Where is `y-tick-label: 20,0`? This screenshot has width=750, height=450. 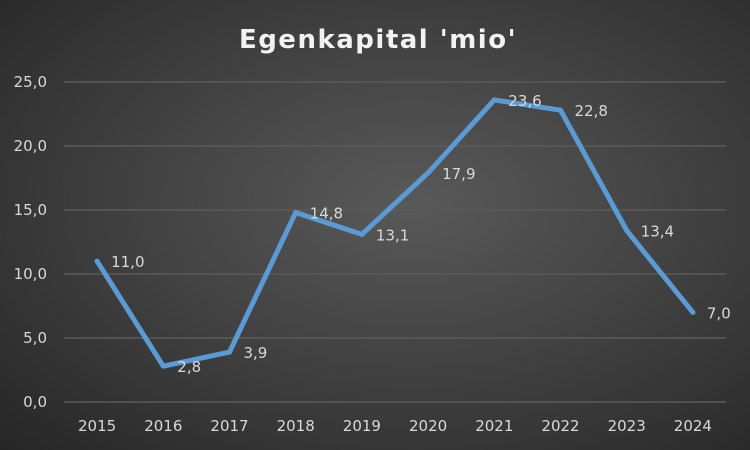
y-tick-label: 20,0 is located at coordinates (30, 146).